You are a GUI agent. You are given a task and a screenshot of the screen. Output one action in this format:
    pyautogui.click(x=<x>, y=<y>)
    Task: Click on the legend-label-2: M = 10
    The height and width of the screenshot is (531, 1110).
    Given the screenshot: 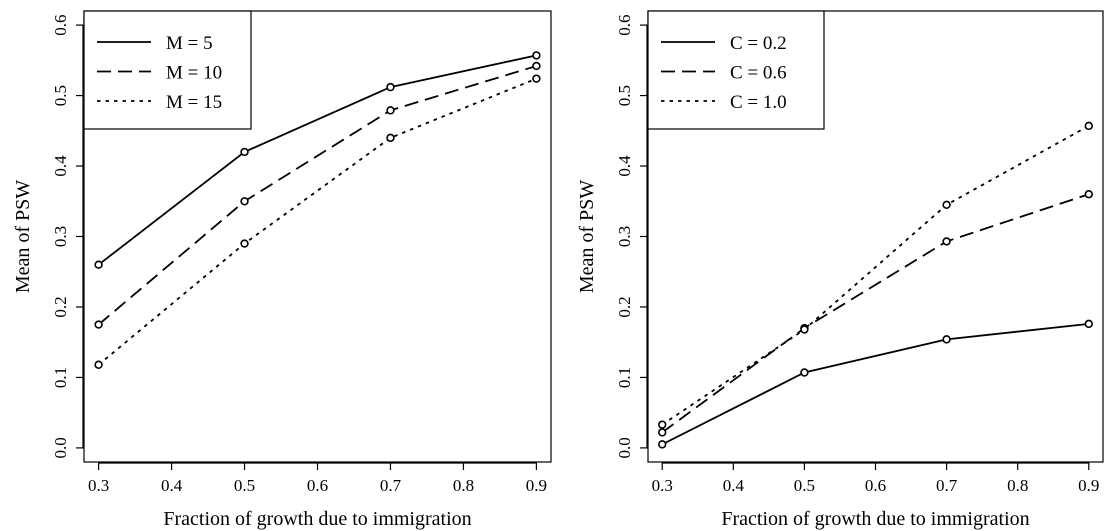 What is the action you would take?
    pyautogui.click(x=194, y=73)
    